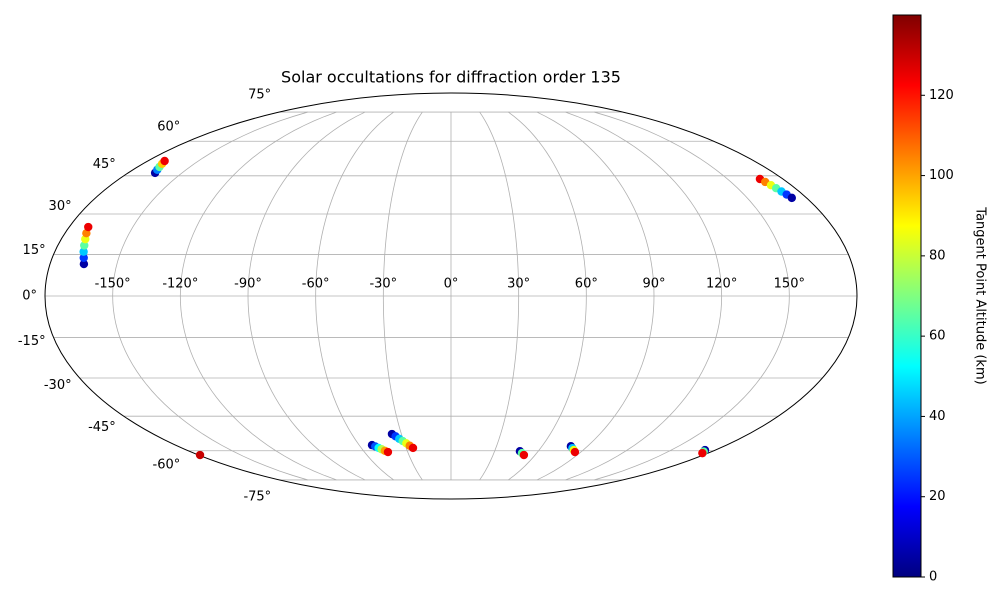 The image size is (1000, 600). What do you see at coordinates (259, 94) in the screenshot?
I see `y-tick-label: 75°` at bounding box center [259, 94].